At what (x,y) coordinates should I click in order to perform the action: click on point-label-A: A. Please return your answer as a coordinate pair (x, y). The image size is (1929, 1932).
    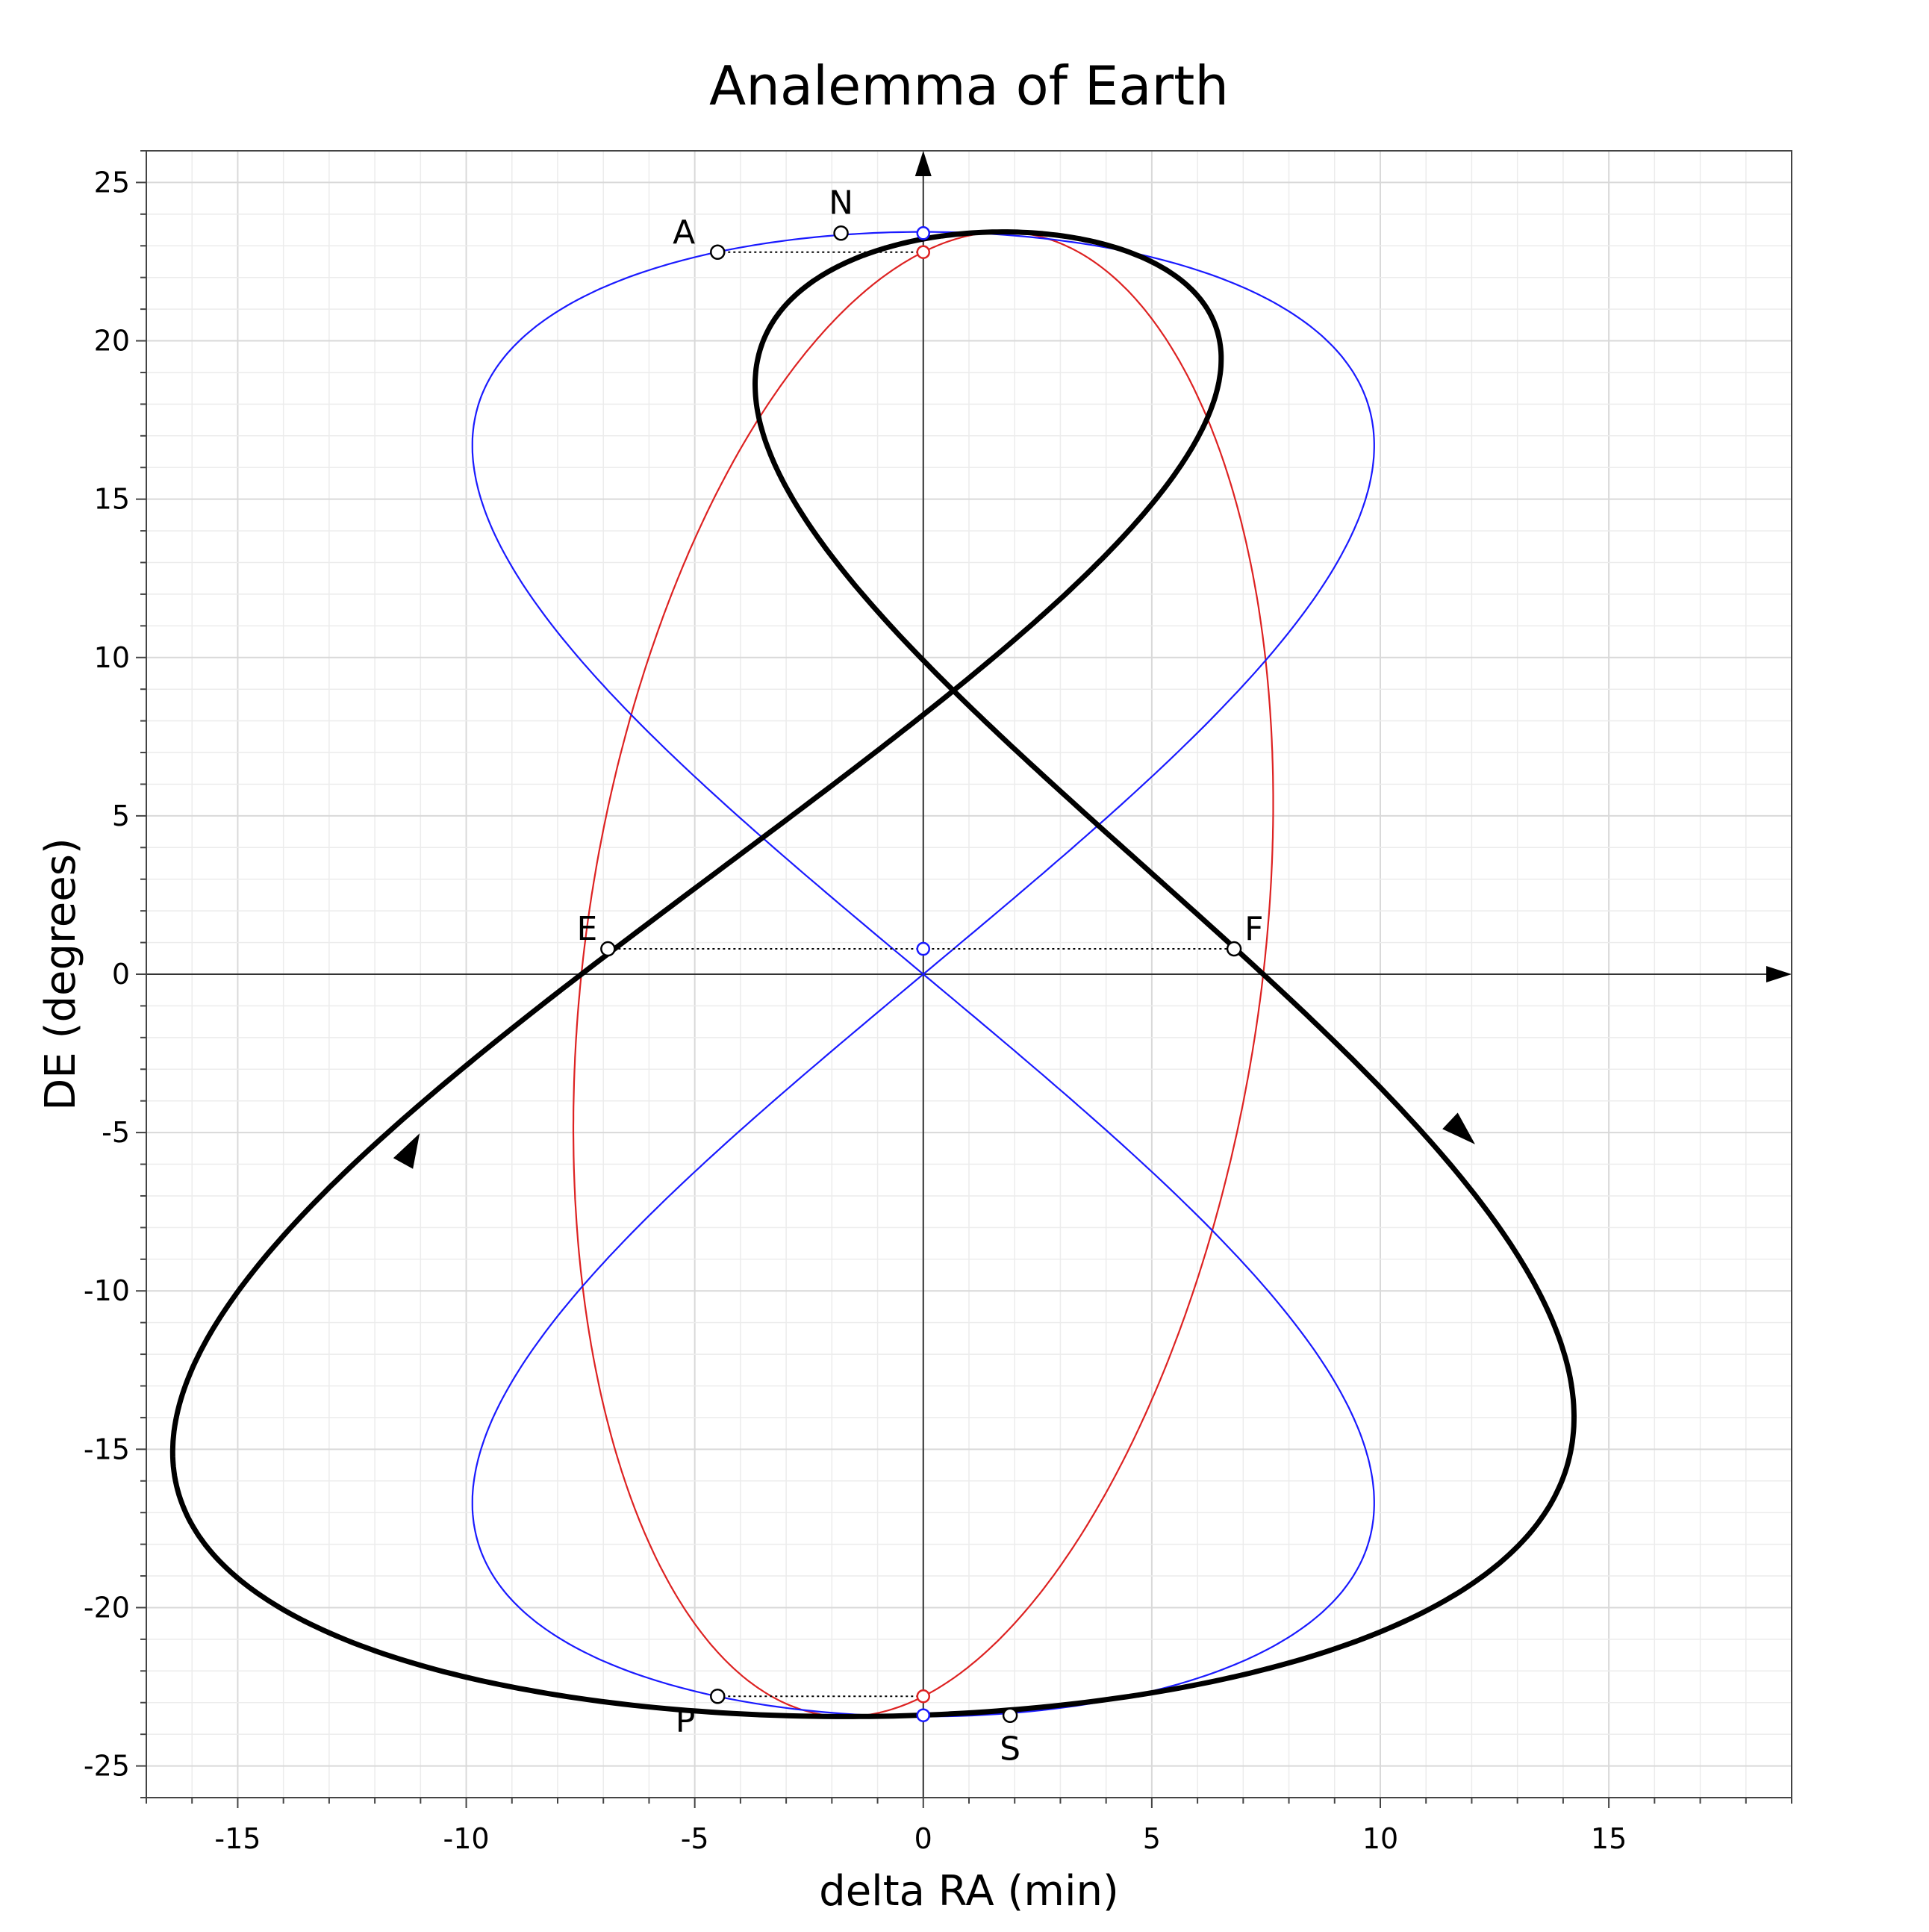
    Looking at the image, I should click on (684, 233).